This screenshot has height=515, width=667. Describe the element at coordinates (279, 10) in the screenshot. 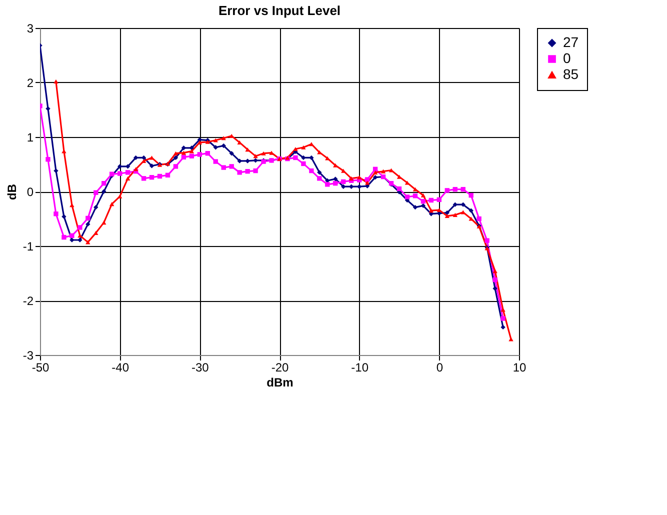

I see `chart-title: Error vs Input Level` at that location.